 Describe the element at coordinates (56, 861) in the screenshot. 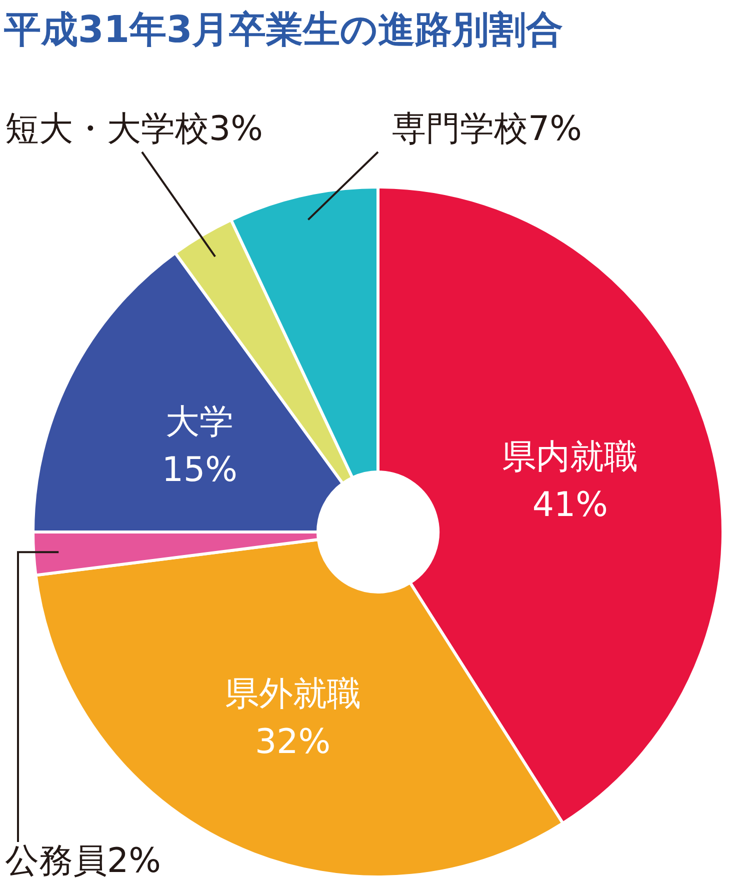

I see `slice-label: 公務員` at that location.